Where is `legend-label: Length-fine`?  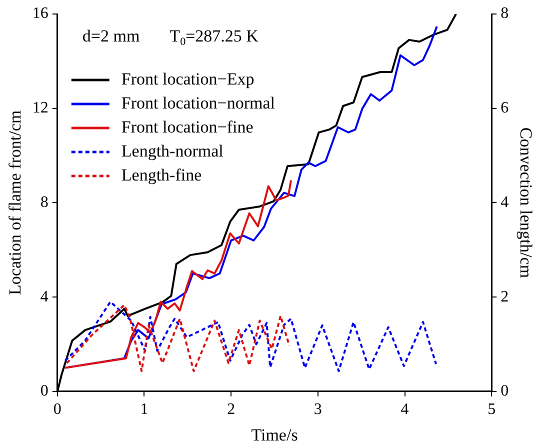 legend-label: Length-fine is located at coordinates (161, 174).